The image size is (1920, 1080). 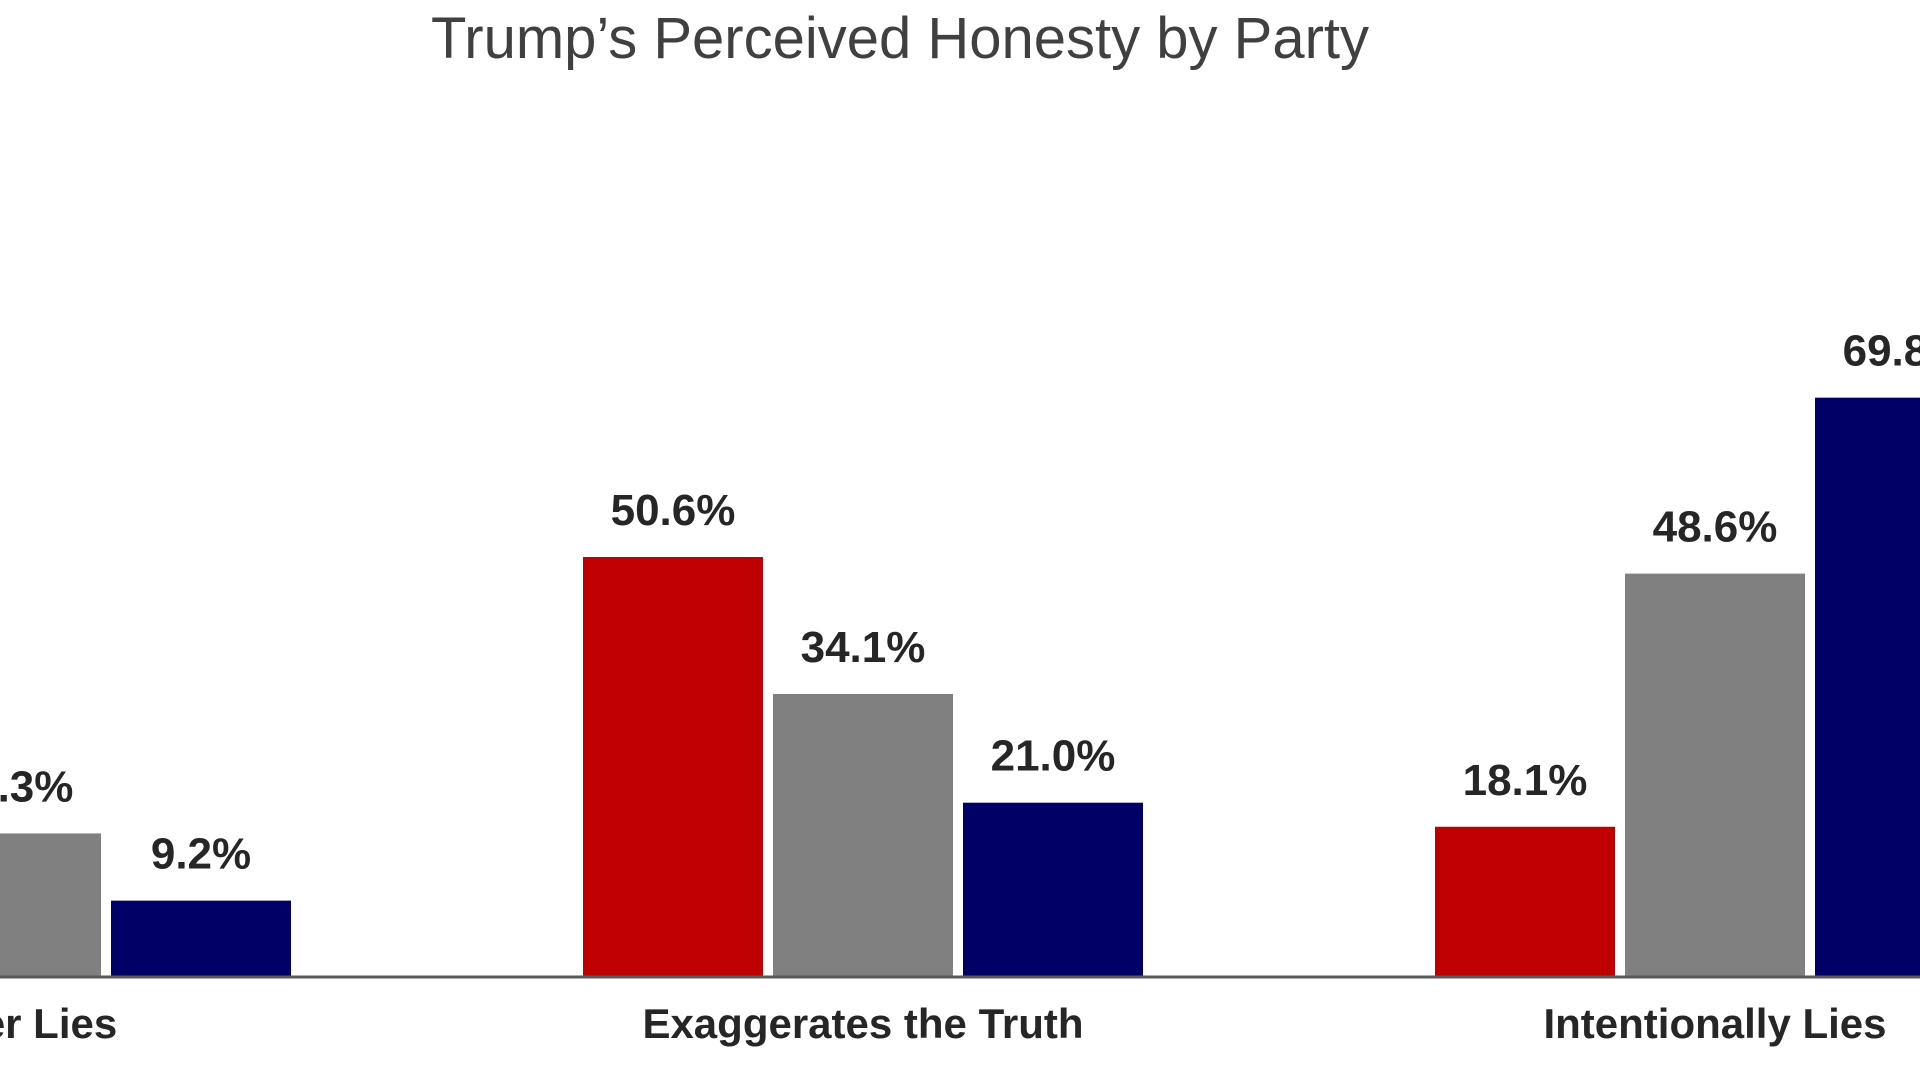 What do you see at coordinates (900, 38) in the screenshot?
I see `chart-title: Trump’s Perceived Honesty by Party` at bounding box center [900, 38].